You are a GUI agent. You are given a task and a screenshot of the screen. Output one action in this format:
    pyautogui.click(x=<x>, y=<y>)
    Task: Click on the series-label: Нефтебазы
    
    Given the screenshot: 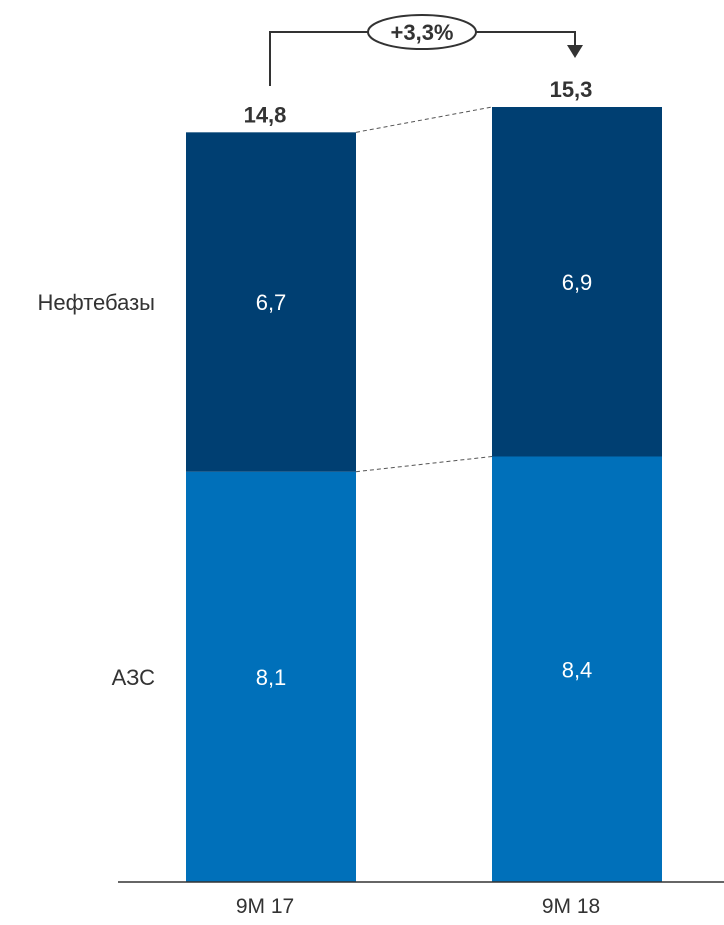 What is the action you would take?
    pyautogui.click(x=96, y=302)
    